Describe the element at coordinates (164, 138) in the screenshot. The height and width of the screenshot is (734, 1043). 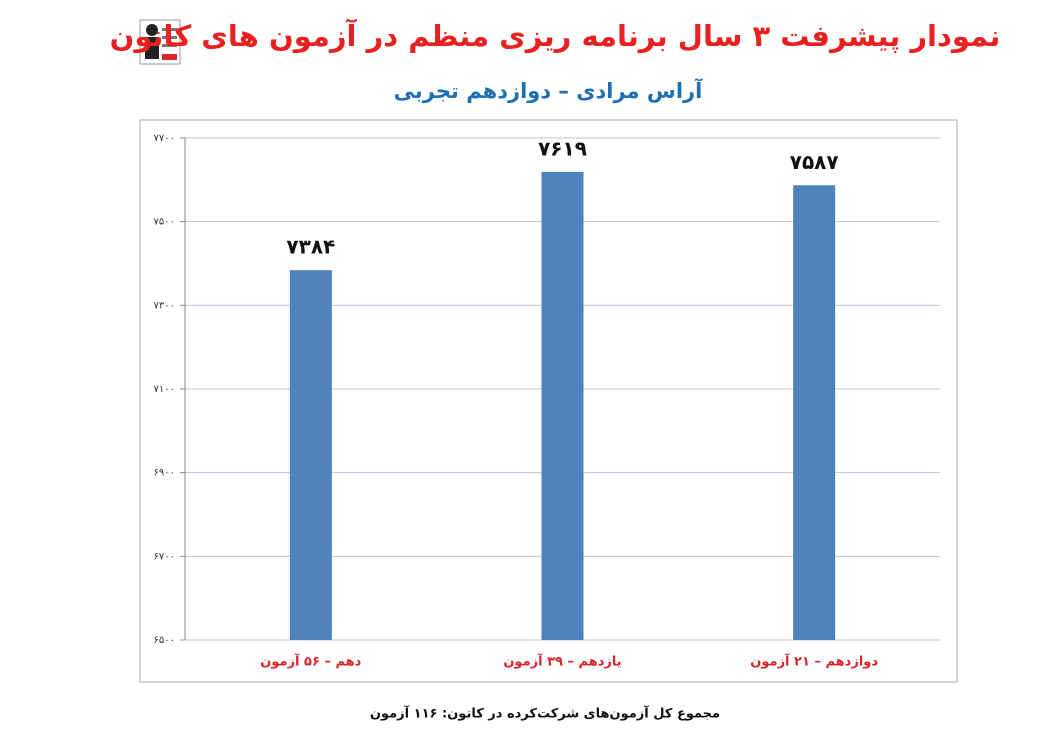
I see `y-tick-label: ۷۷۰۰` at that location.